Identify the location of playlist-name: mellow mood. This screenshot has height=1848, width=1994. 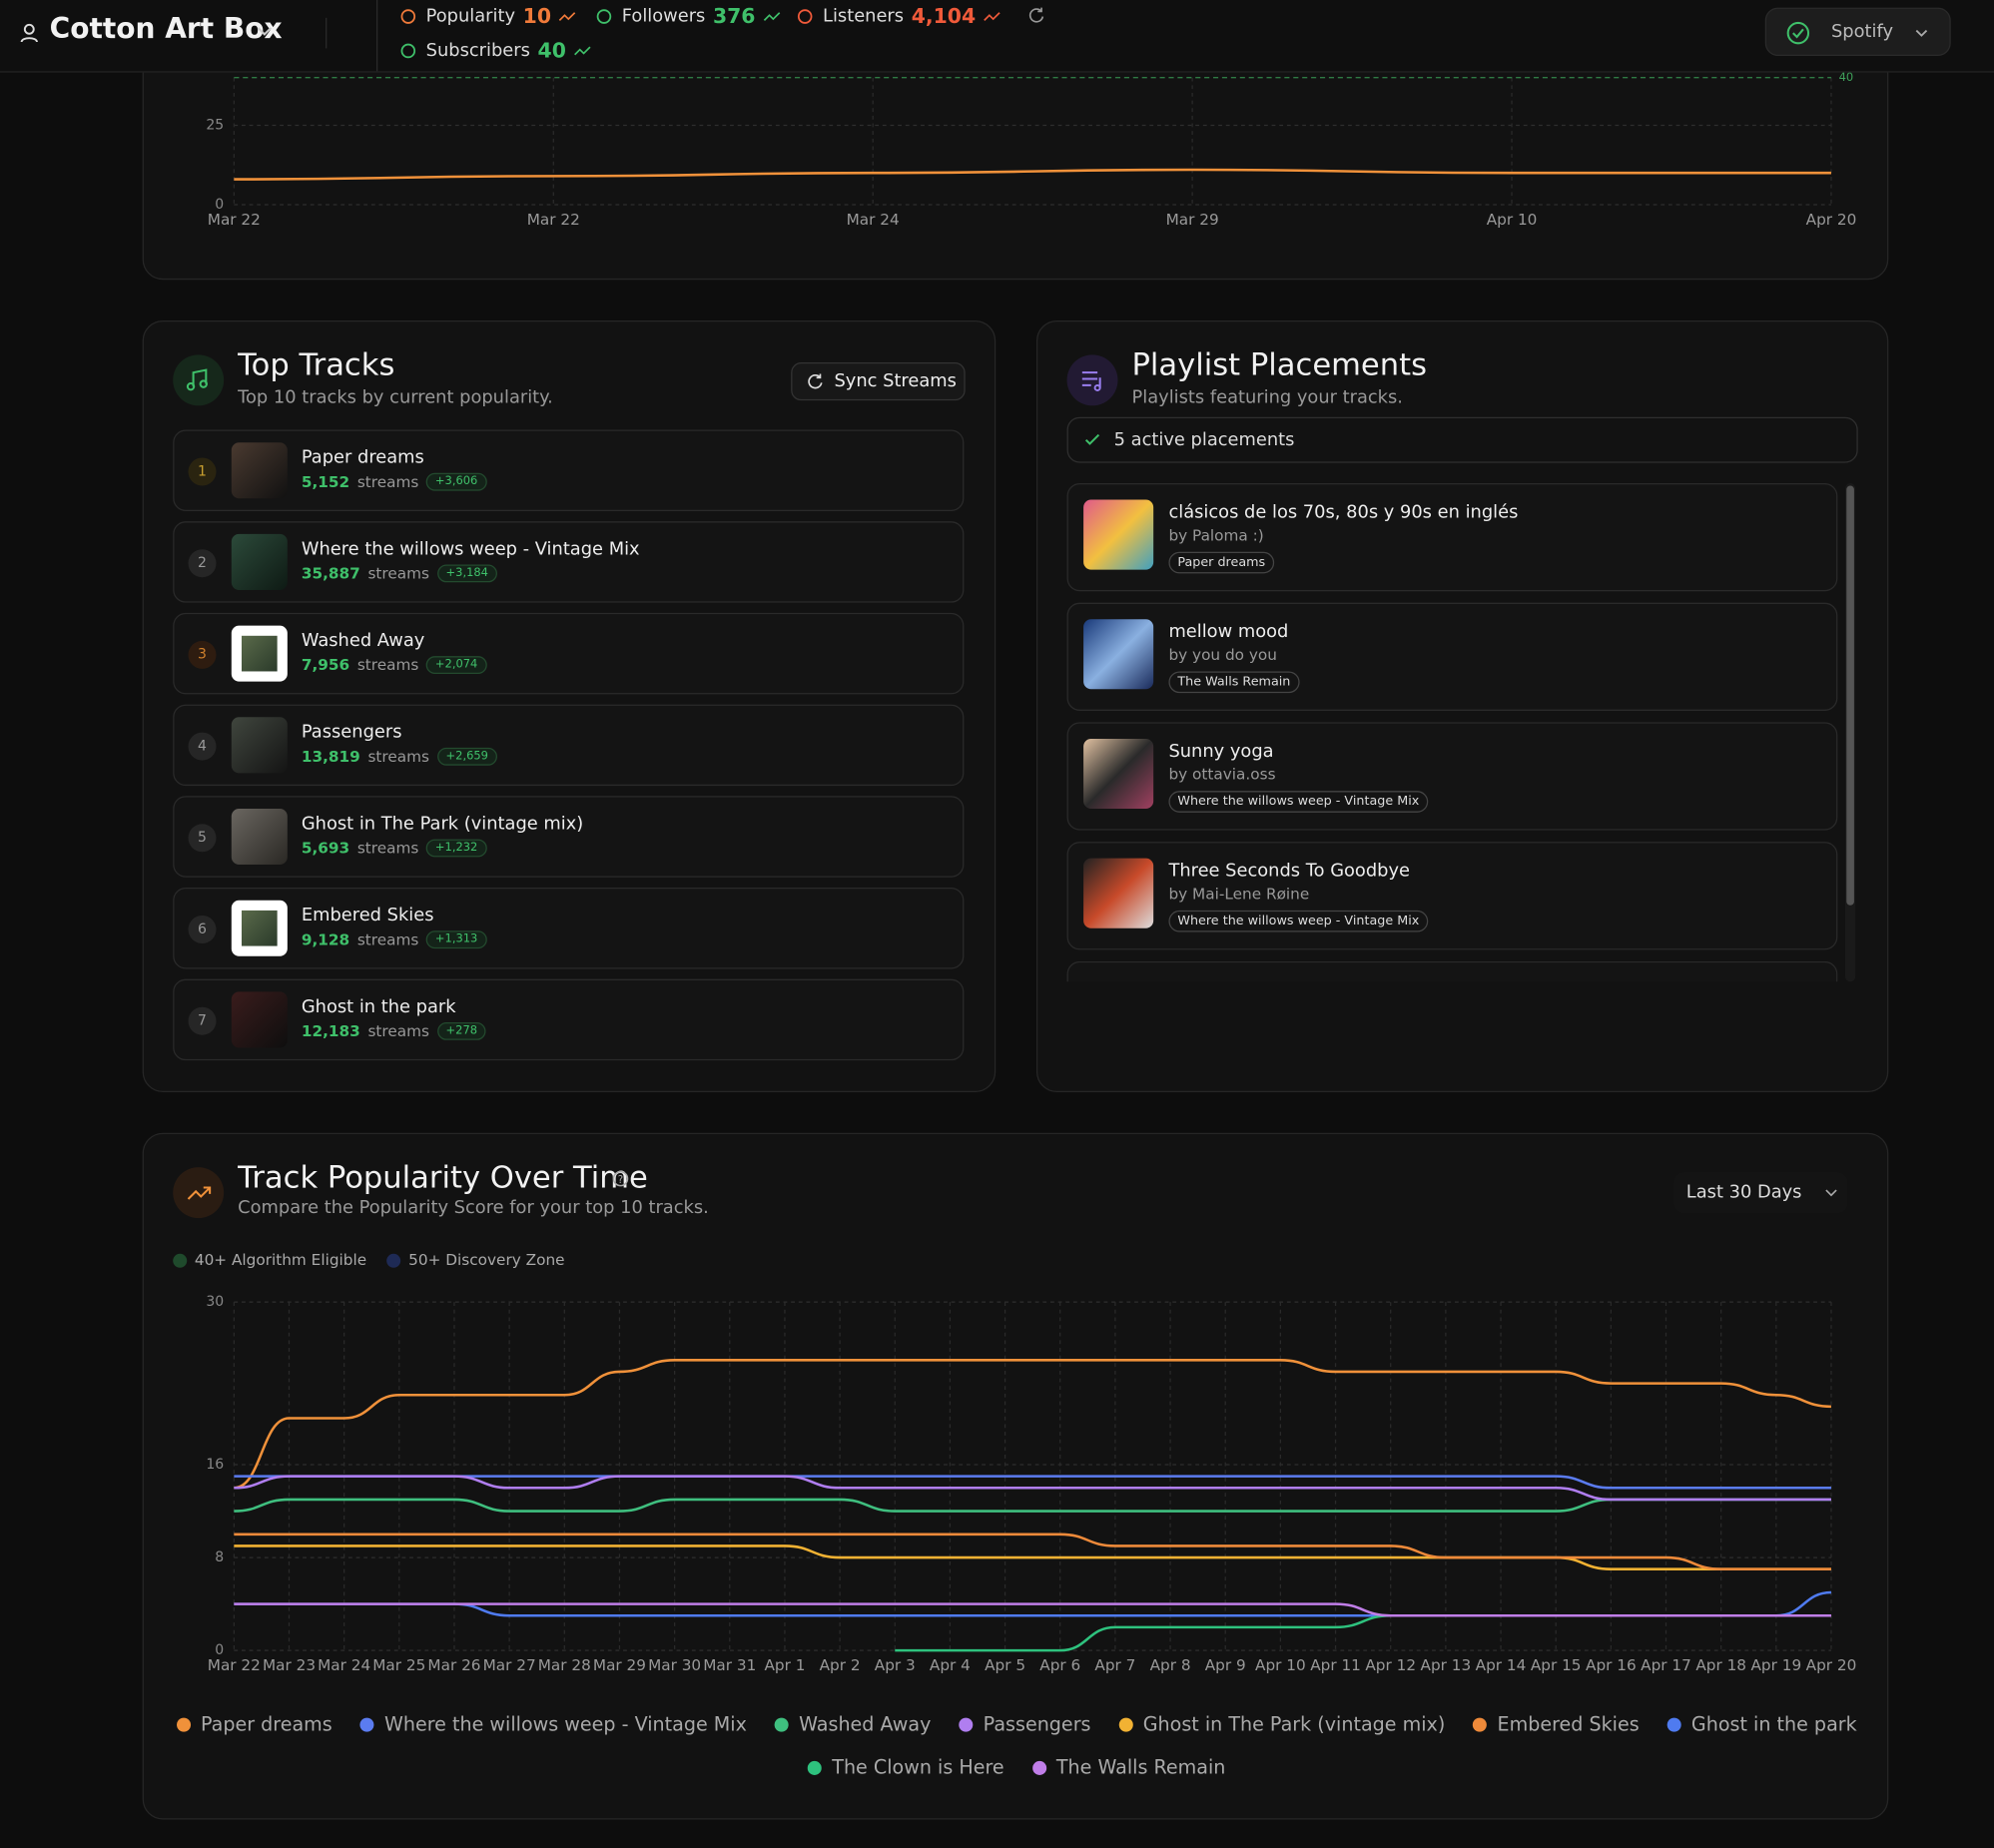
(1228, 632).